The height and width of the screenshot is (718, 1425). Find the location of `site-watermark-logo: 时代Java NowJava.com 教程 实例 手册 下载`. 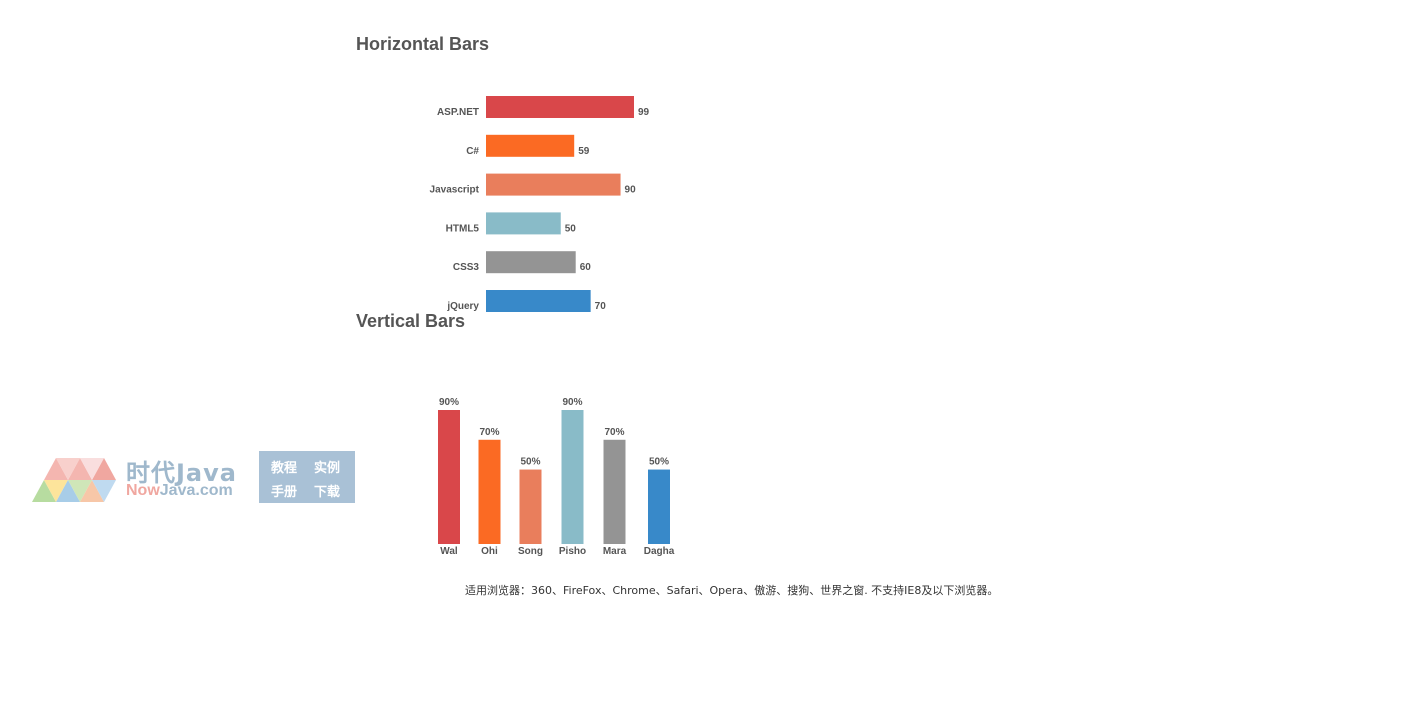

site-watermark-logo: 时代Java NowJava.com 教程 实例 手册 下载 is located at coordinates (192, 477).